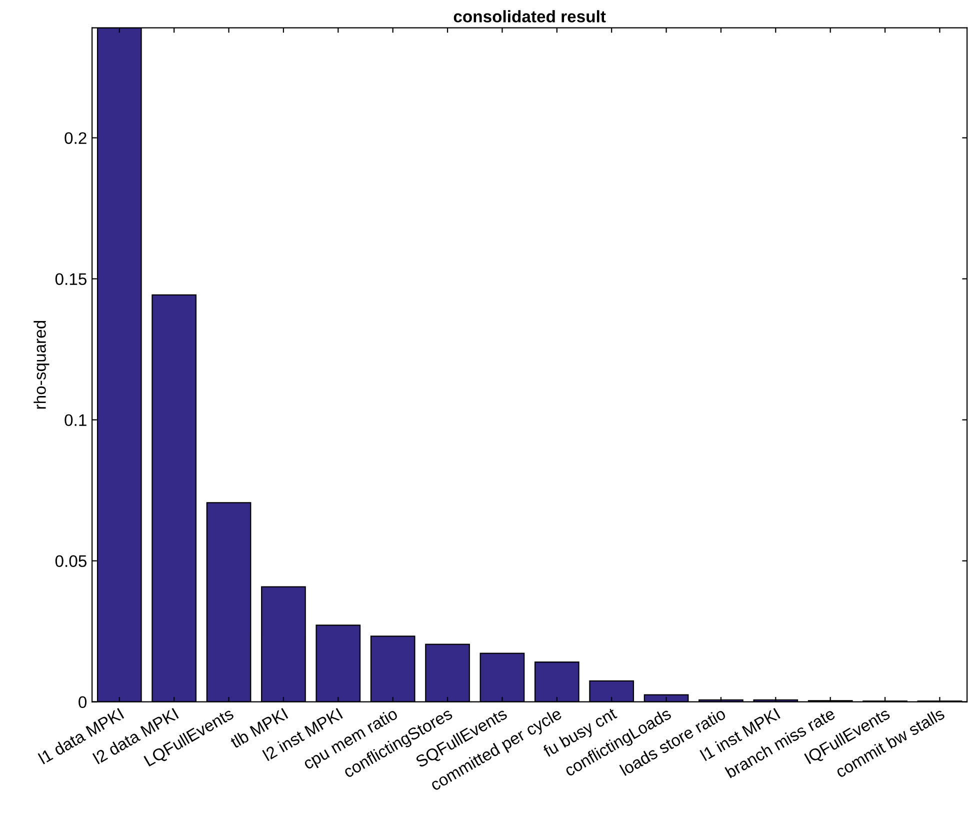 Image resolution: width=969 pixels, height=818 pixels. Describe the element at coordinates (70, 561) in the screenshot. I see `y-tick-label: 0.05` at that location.